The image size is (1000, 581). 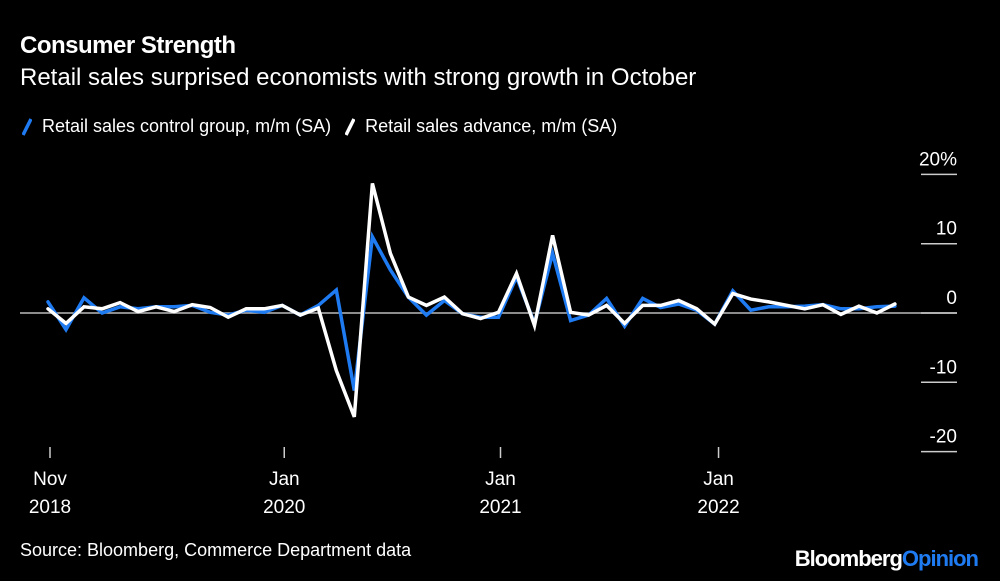 What do you see at coordinates (50, 507) in the screenshot?
I see `x-tick-label-year: 2018` at bounding box center [50, 507].